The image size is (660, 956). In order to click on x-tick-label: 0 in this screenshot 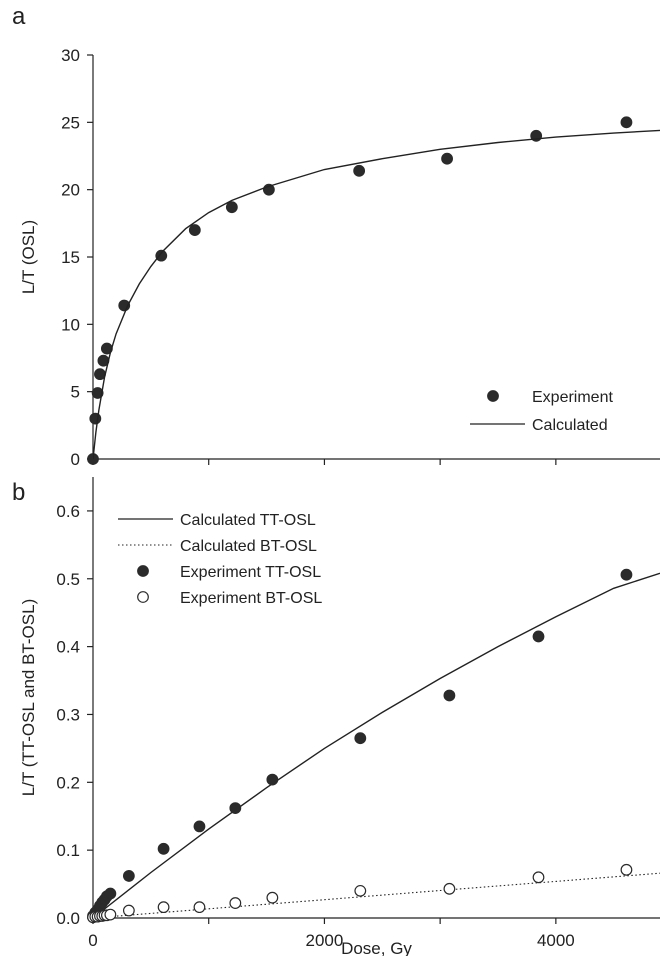, I will do `click(92, 940)`.